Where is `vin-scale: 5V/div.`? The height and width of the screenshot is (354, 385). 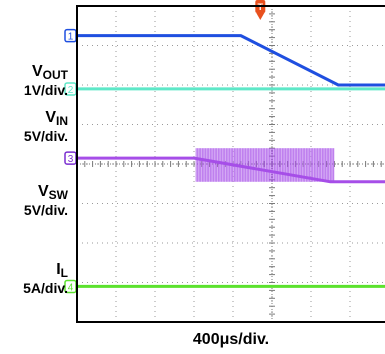 vin-scale: 5V/div. is located at coordinates (45, 136).